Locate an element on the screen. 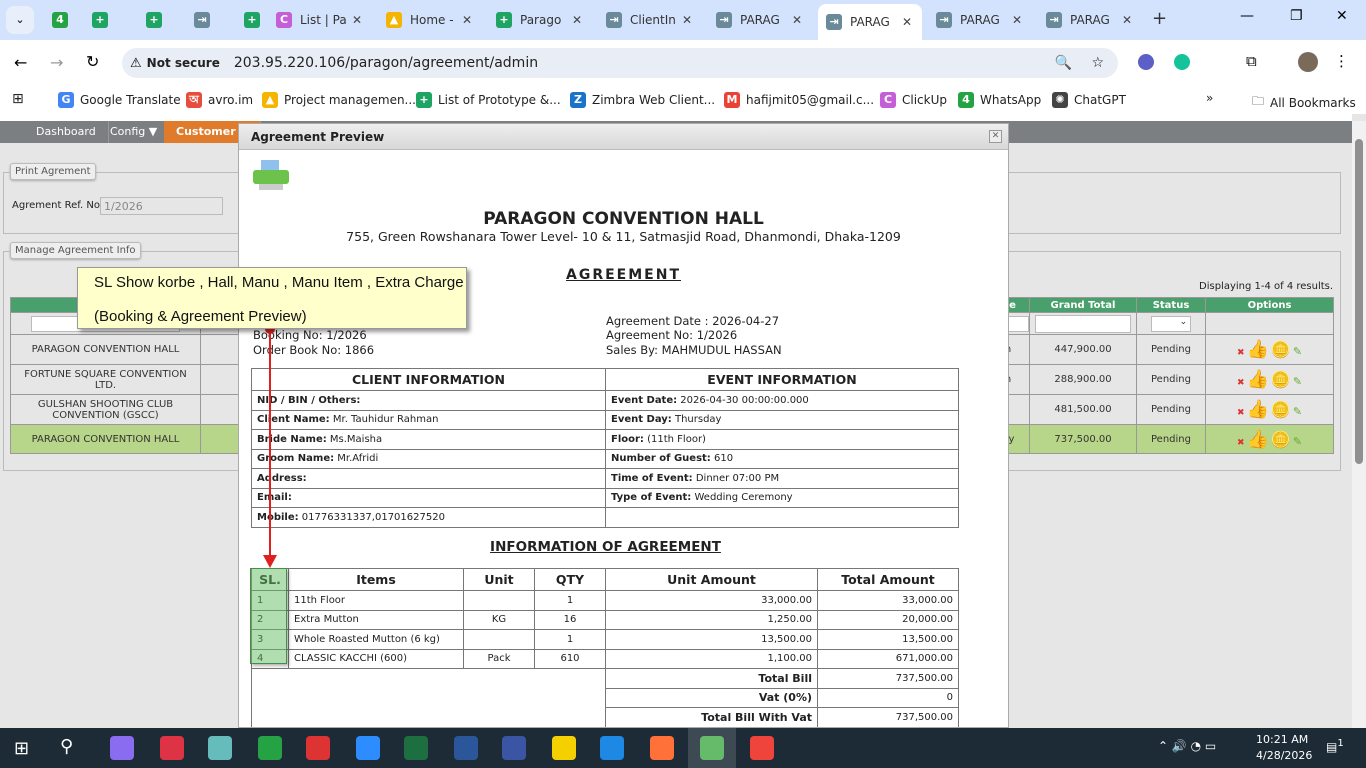 The width and height of the screenshot is (1366, 768). visio-icon is located at coordinates (514, 748).